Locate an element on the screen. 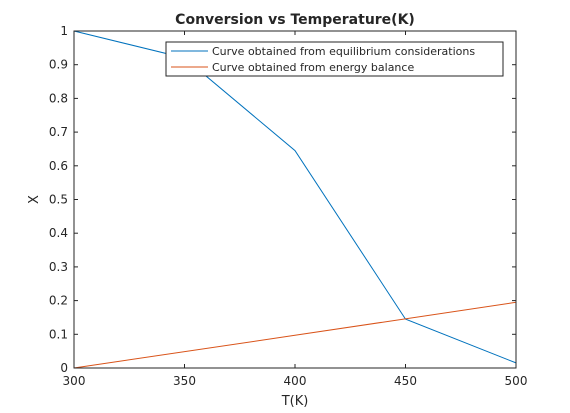 This screenshot has width=570, height=413. y-tick-label: 0.8 is located at coordinates (58, 98).